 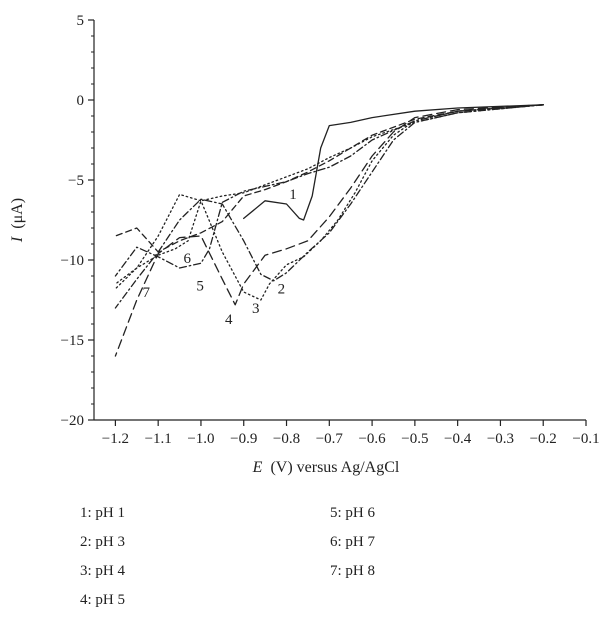 What do you see at coordinates (17, 239) in the screenshot?
I see `y-axis-variable: I` at bounding box center [17, 239].